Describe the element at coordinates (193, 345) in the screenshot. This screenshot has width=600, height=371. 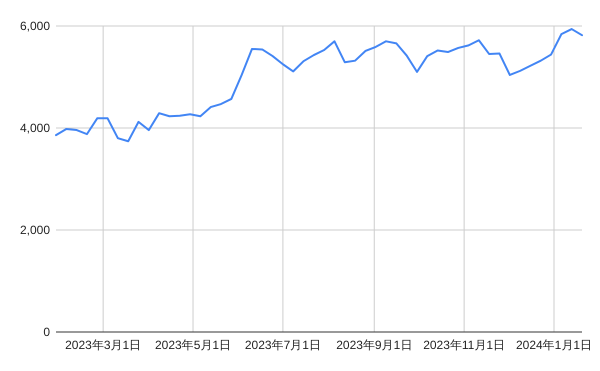
I see `x-tick-label: 2023年5月1日` at that location.